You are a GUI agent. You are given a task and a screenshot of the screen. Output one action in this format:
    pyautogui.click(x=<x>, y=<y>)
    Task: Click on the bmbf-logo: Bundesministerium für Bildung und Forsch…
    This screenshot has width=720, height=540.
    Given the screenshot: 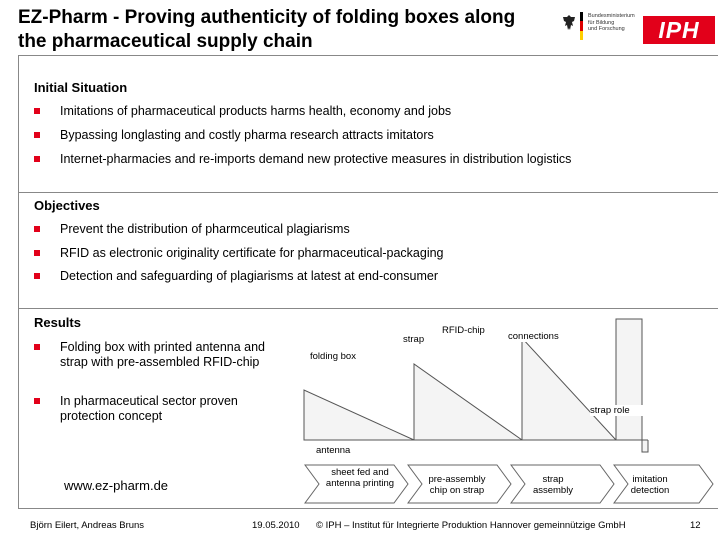 What is the action you would take?
    pyautogui.click(x=598, y=27)
    